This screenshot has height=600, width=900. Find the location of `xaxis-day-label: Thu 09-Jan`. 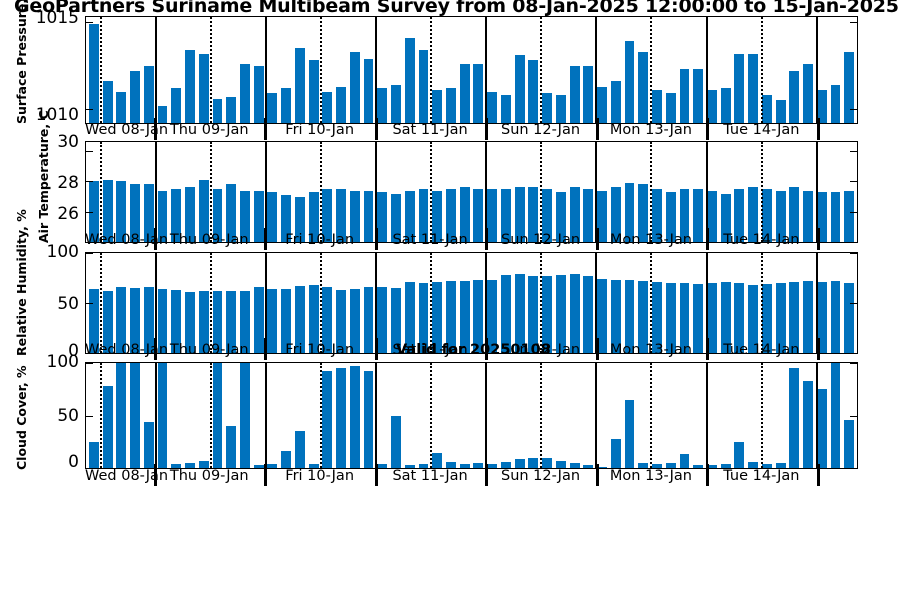

xaxis-day-label: Thu 09-Jan is located at coordinates (209, 476).